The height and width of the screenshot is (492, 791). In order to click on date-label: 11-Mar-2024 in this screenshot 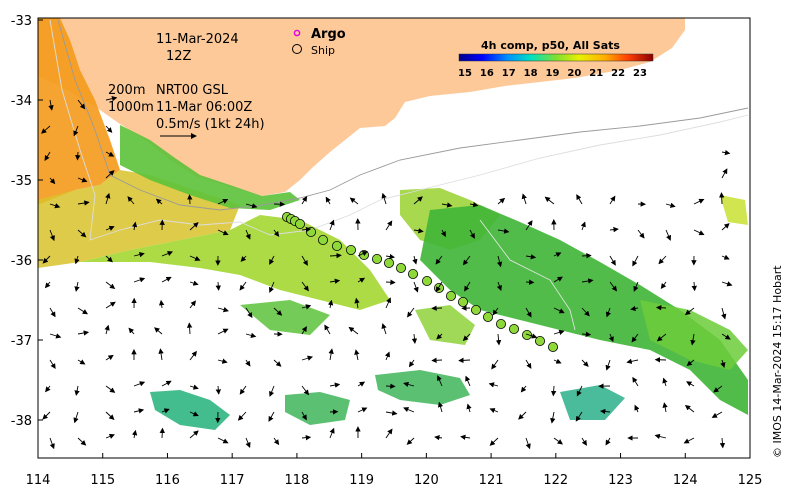, I will do `click(197, 39)`.